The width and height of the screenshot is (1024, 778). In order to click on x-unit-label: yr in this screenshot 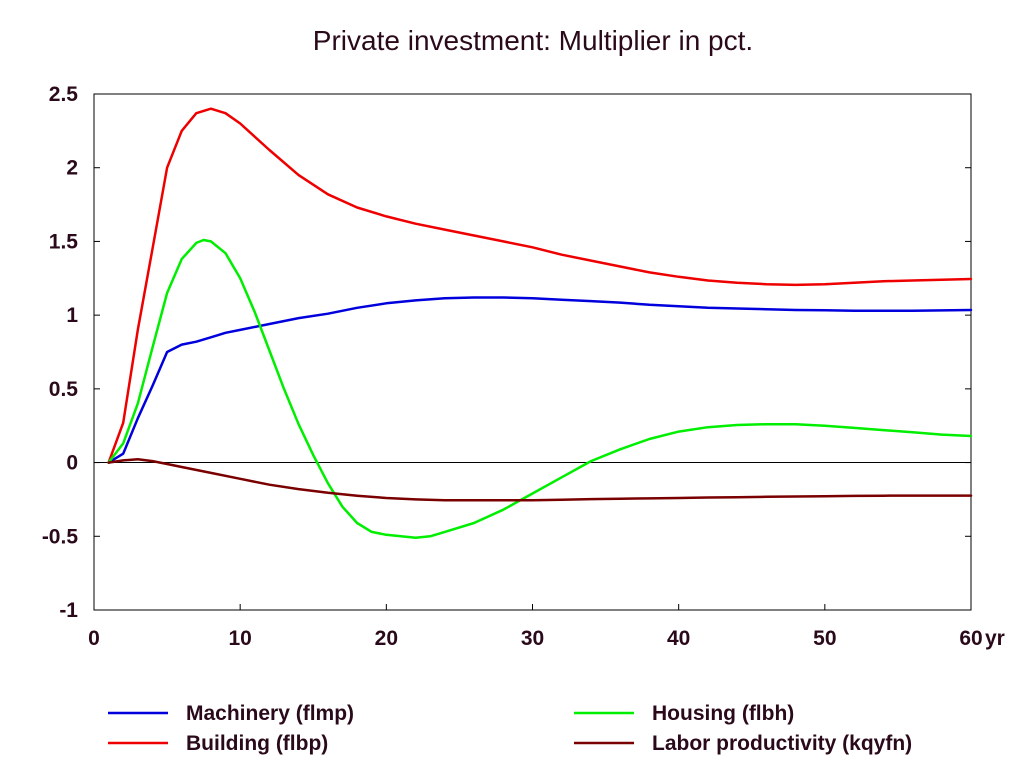, I will do `click(995, 638)`.